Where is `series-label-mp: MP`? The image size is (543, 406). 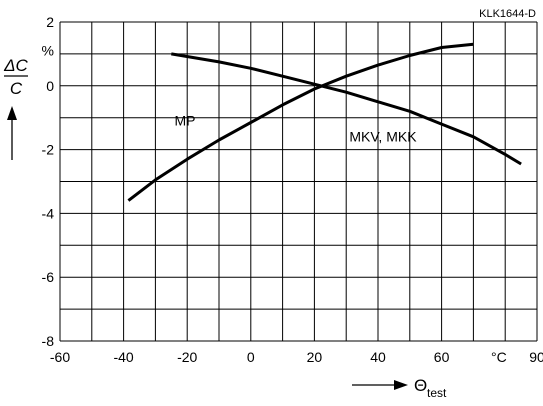 series-label-mp: MP is located at coordinates (184, 121).